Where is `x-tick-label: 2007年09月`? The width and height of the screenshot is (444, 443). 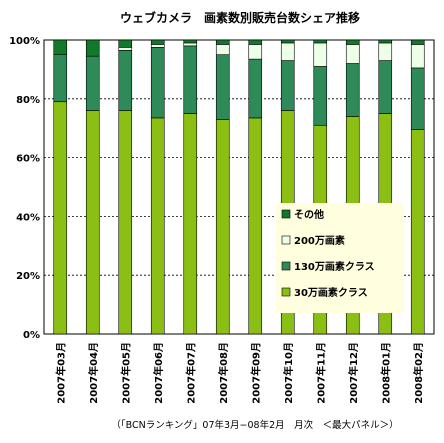
x-tick-label: 2007年09月 is located at coordinates (255, 373).